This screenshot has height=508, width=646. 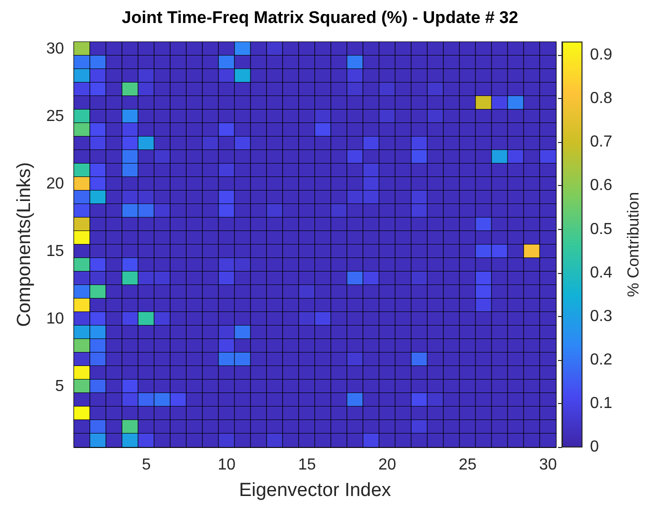 What do you see at coordinates (55, 251) in the screenshot?
I see `y-tick-label: 15` at bounding box center [55, 251].